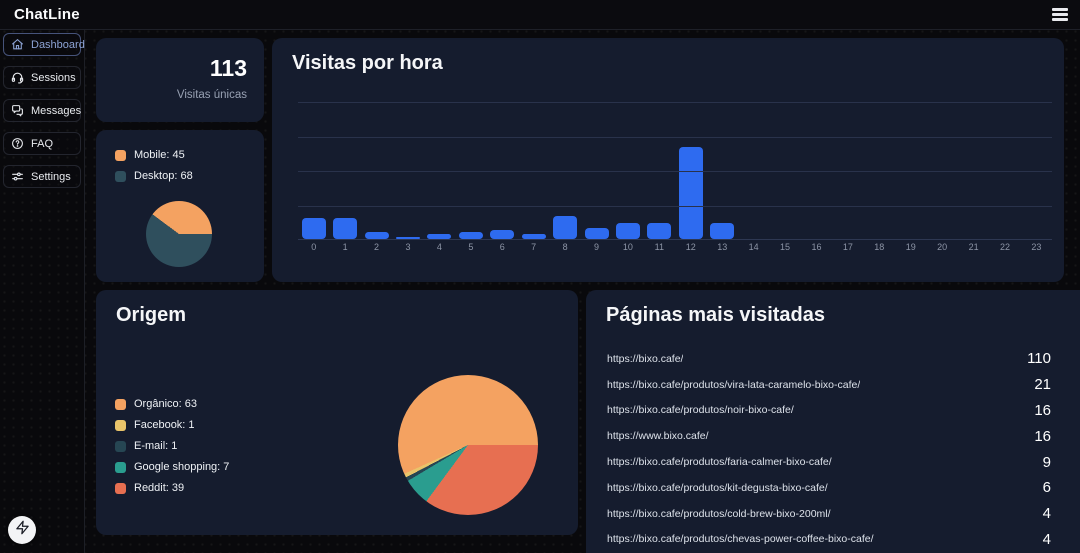 The height and width of the screenshot is (553, 1080). Describe the element at coordinates (17, 44) in the screenshot. I see `home-icon` at that location.